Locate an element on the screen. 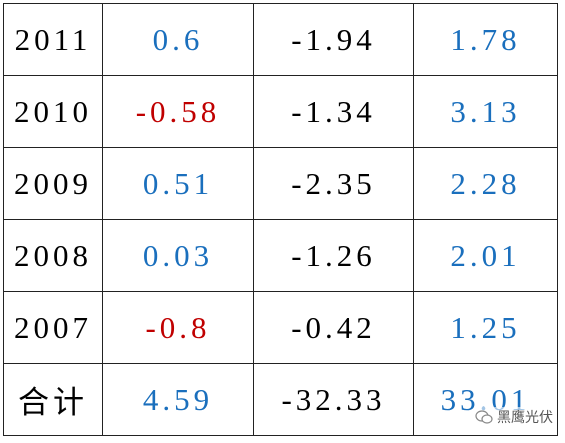 Image resolution: width=565 pixels, height=443 pixels. cell: 0.6 is located at coordinates (178, 39).